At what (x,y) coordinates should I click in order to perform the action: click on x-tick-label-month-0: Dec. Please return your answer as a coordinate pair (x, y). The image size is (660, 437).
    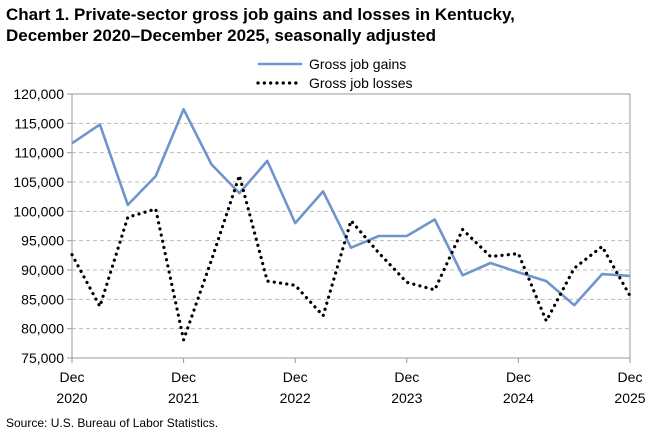
    Looking at the image, I should click on (72, 377).